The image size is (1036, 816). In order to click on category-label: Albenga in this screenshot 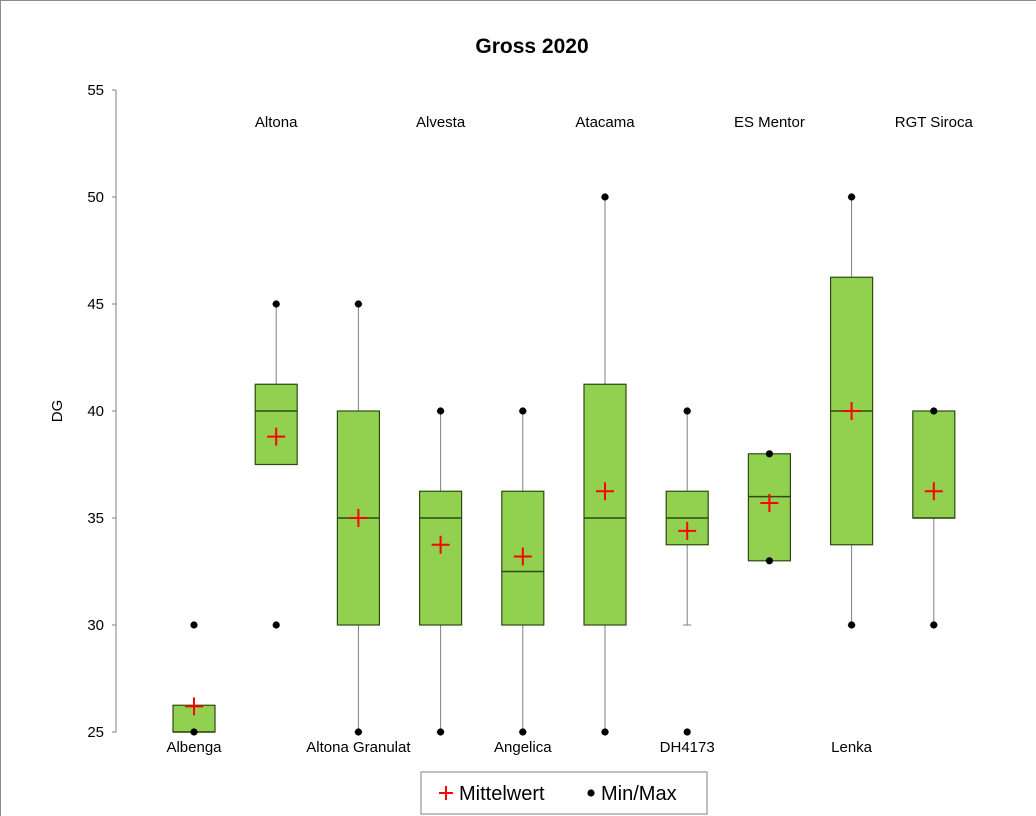, I will do `click(194, 747)`.